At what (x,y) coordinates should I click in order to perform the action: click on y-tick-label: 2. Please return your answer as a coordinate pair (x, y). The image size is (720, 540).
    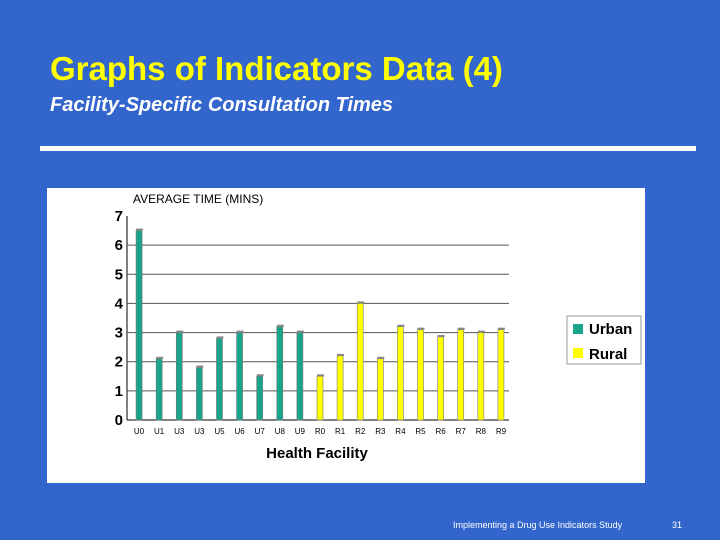
    Looking at the image, I should click on (119, 362).